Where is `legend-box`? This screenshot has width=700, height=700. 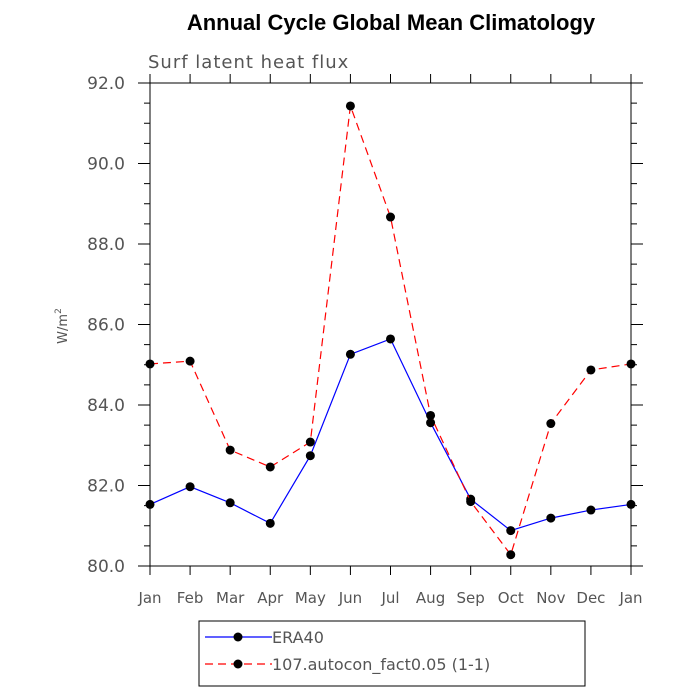
legend-box is located at coordinates (392, 653).